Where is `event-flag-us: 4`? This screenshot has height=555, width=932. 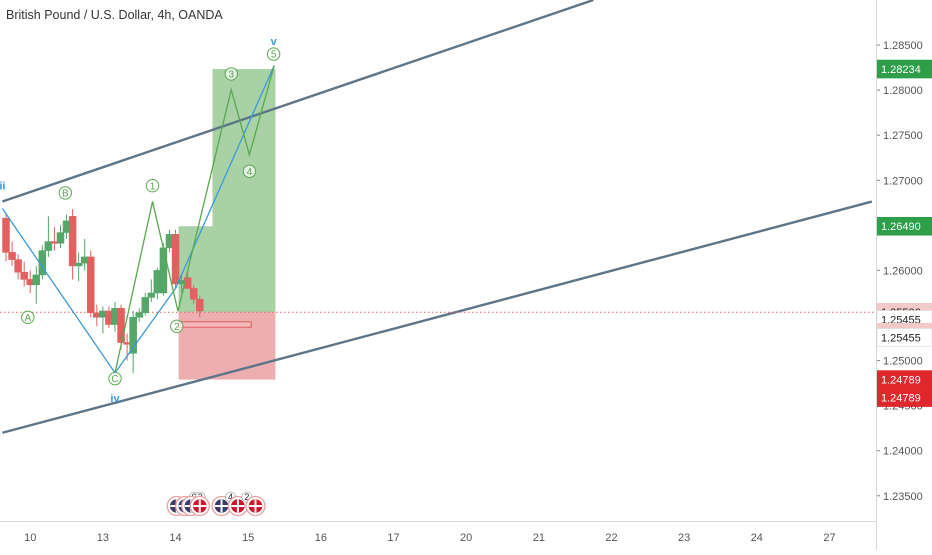
event-flag-us: 4 is located at coordinates (223, 504).